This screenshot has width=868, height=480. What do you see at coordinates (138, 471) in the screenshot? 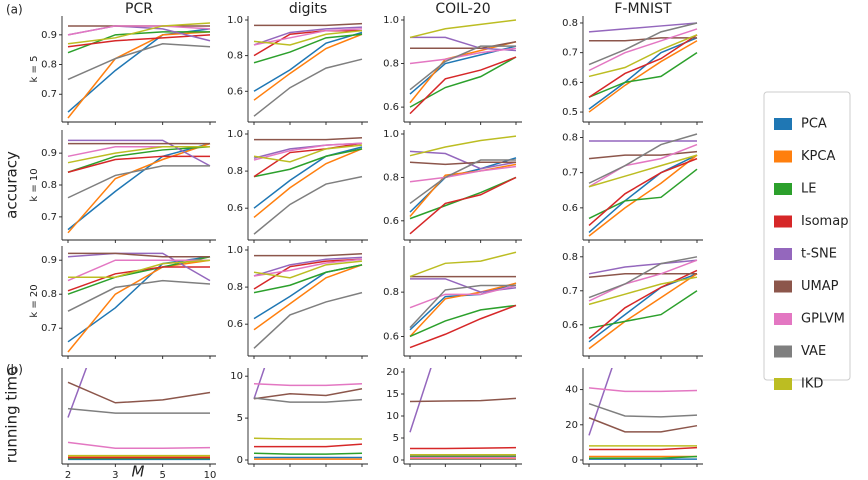
I see `x-axis-label: M` at bounding box center [138, 471].